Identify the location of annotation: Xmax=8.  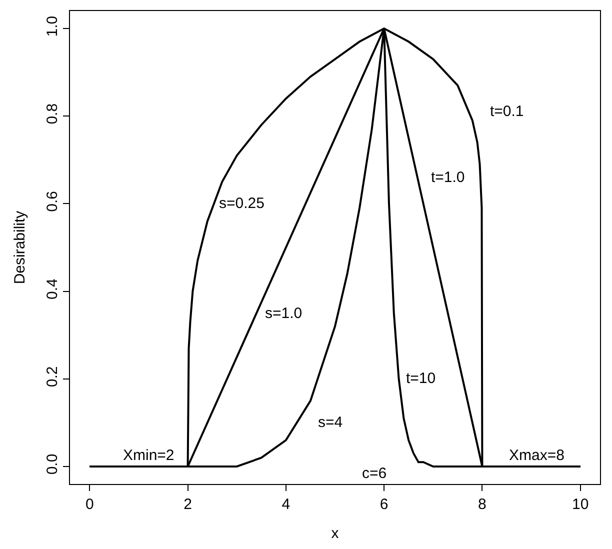
(536, 455).